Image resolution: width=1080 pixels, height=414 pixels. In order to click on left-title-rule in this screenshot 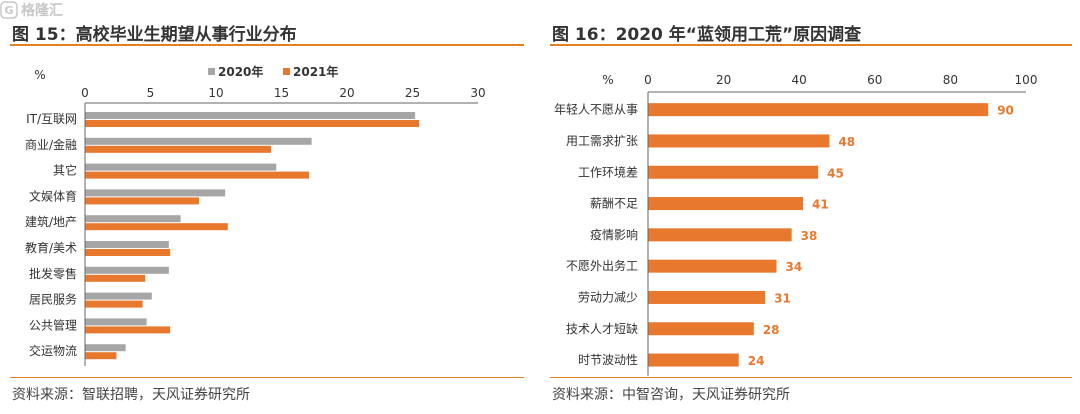, I will do `click(267, 45)`.